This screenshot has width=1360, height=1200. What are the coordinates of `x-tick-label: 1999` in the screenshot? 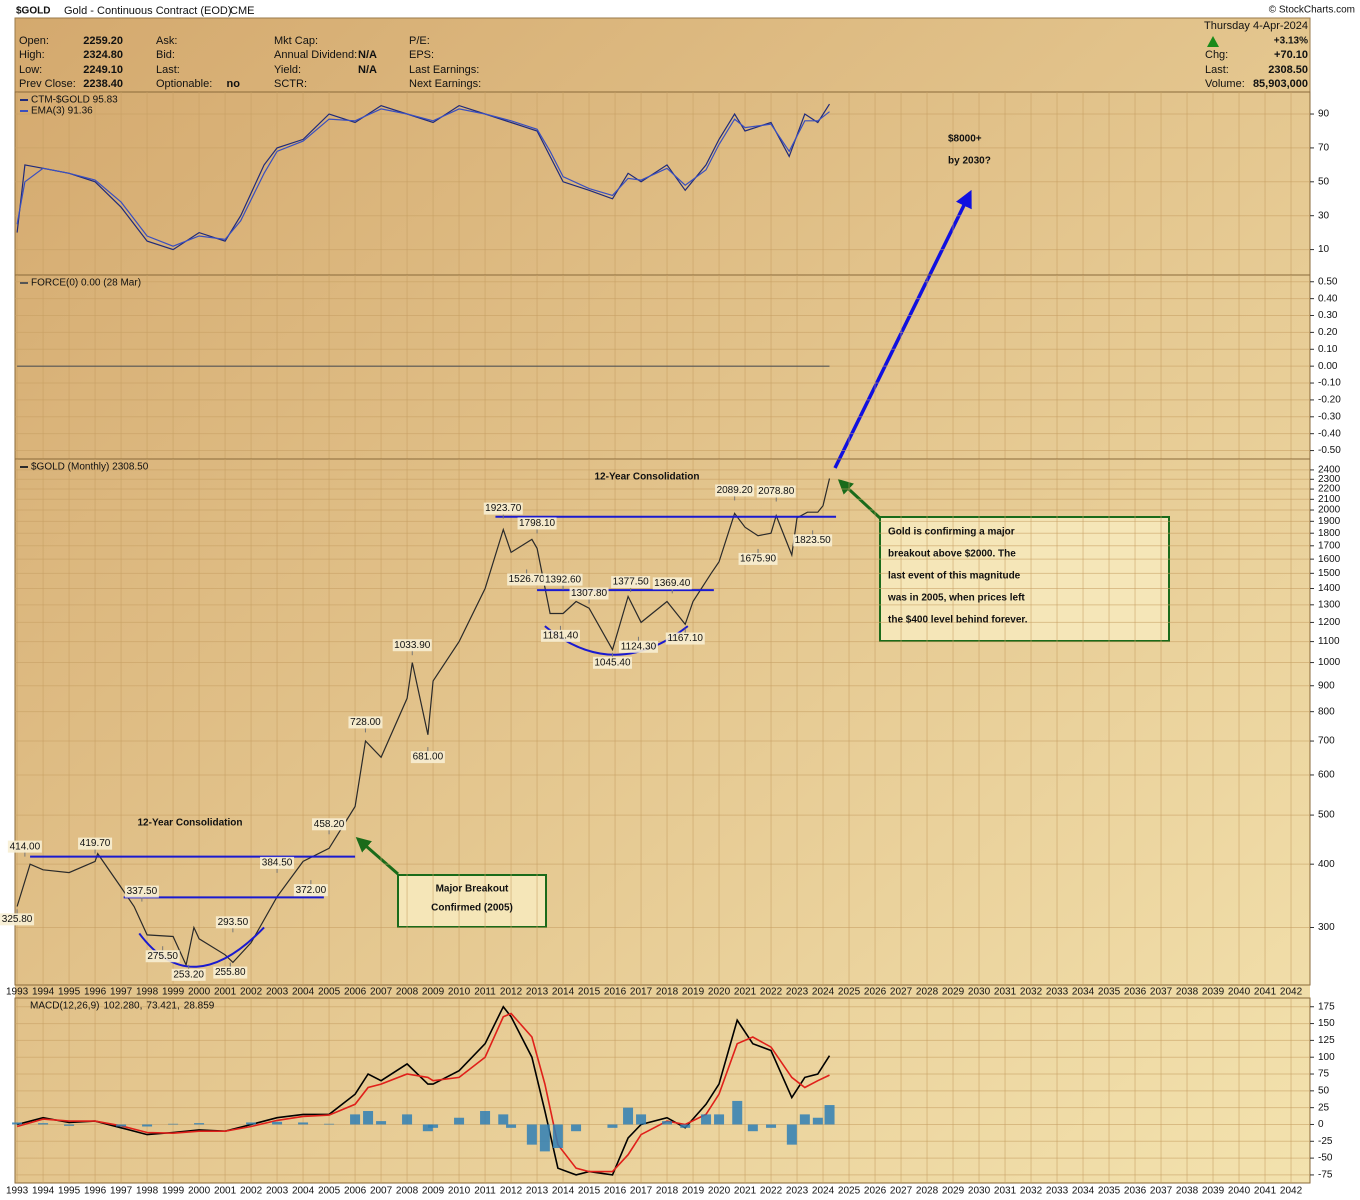 It's located at (173, 1191).